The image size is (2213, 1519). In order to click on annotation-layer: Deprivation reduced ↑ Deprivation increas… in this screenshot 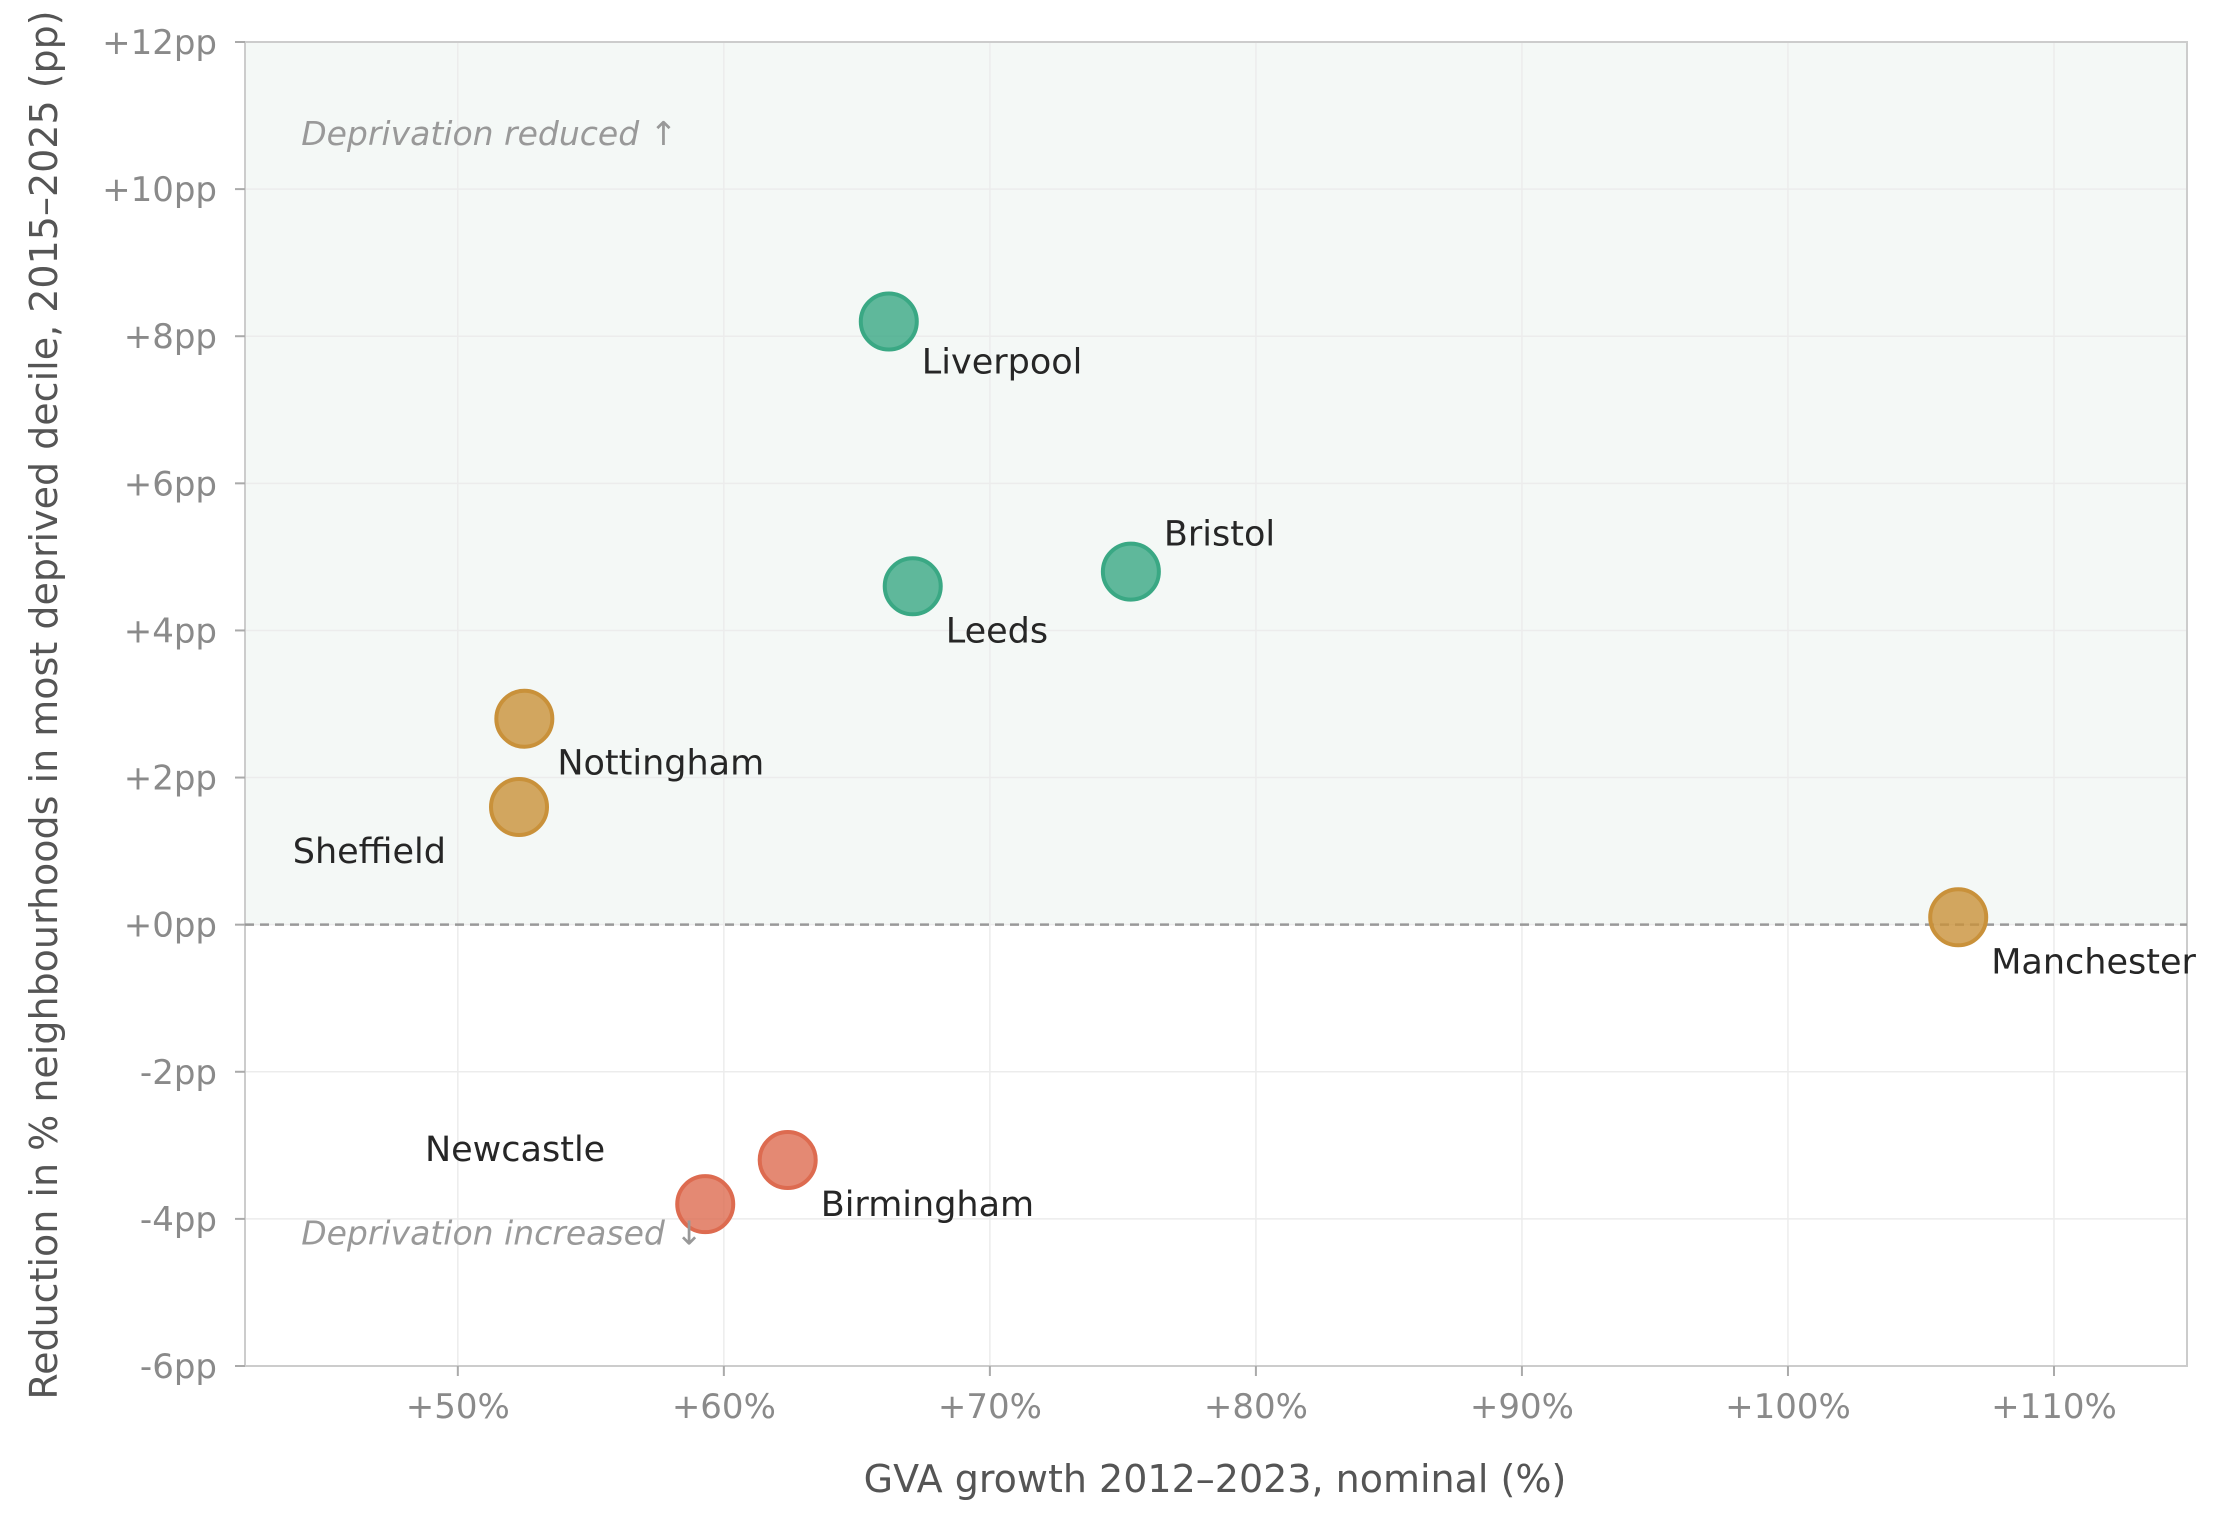, I will do `click(502, 683)`.